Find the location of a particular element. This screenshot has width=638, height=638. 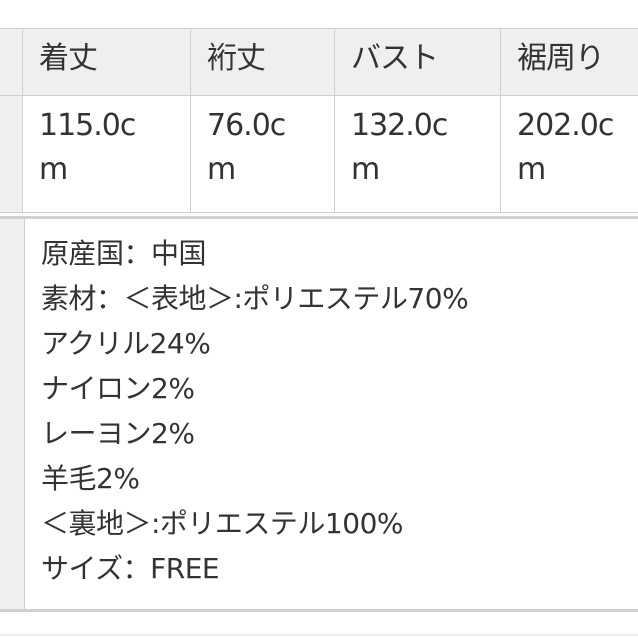

note-origin: 原産国：中国 is located at coordinates (124, 253).